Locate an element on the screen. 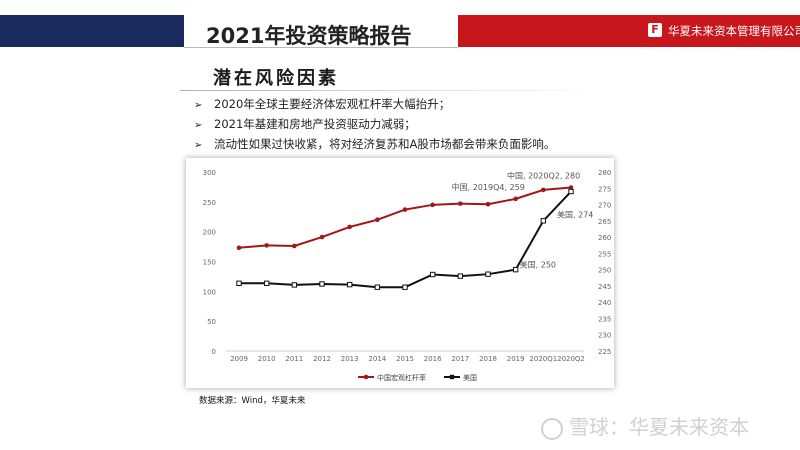 The height and width of the screenshot is (450, 800). y-right-tick-label: 235 is located at coordinates (604, 319).